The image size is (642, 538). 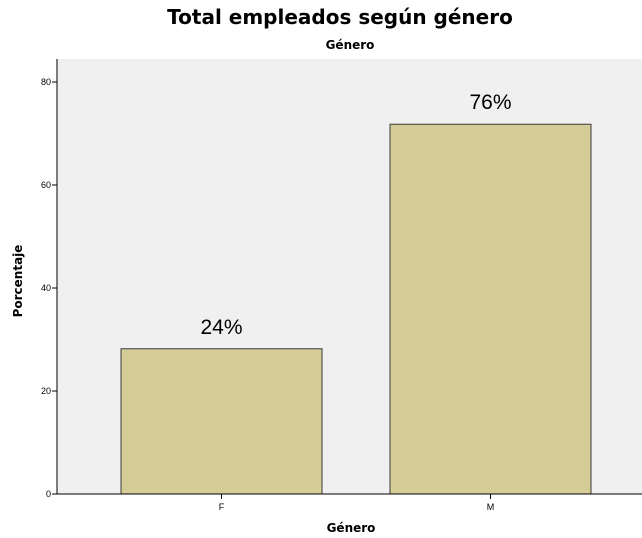 What do you see at coordinates (491, 507) in the screenshot?
I see `x-tick-label: M` at bounding box center [491, 507].